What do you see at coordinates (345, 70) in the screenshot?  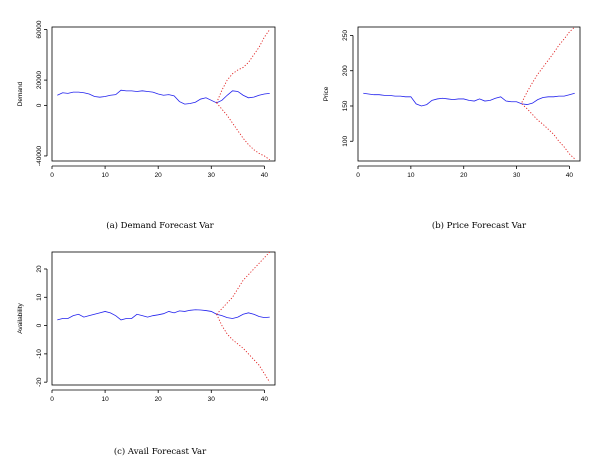 I see `price-y-tick-label: 200` at bounding box center [345, 70].